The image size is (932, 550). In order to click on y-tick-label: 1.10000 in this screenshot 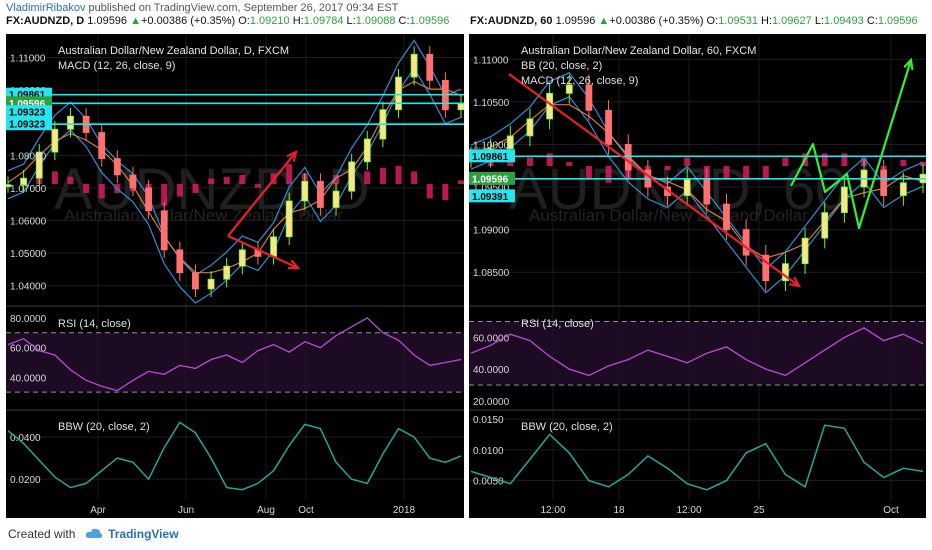, I will do `click(491, 145)`.